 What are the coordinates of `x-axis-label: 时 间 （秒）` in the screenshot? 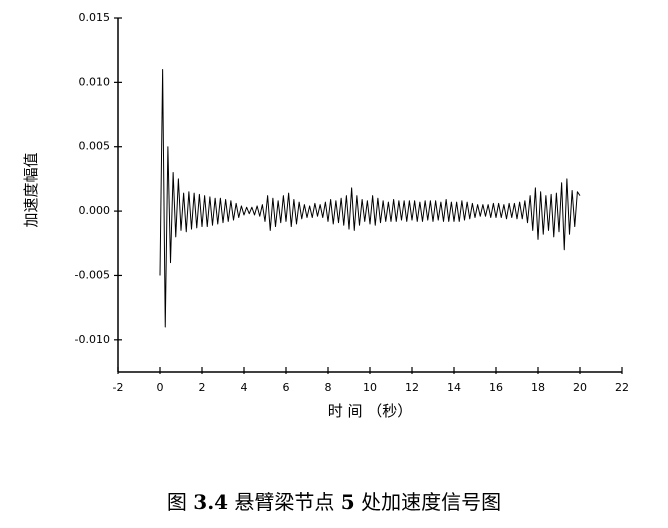 It's located at (370, 411).